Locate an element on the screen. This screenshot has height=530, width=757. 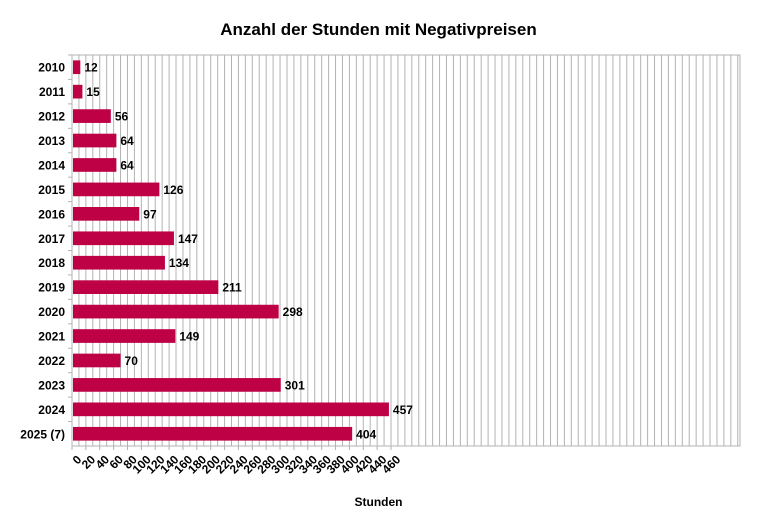
y-tick-label: 2021 is located at coordinates (51, 337).